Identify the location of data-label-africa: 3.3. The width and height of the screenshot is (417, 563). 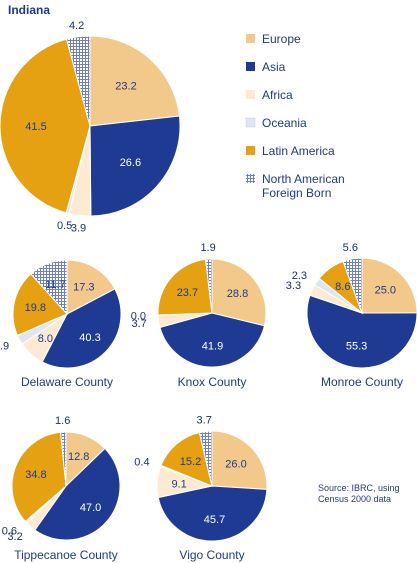
(293, 286).